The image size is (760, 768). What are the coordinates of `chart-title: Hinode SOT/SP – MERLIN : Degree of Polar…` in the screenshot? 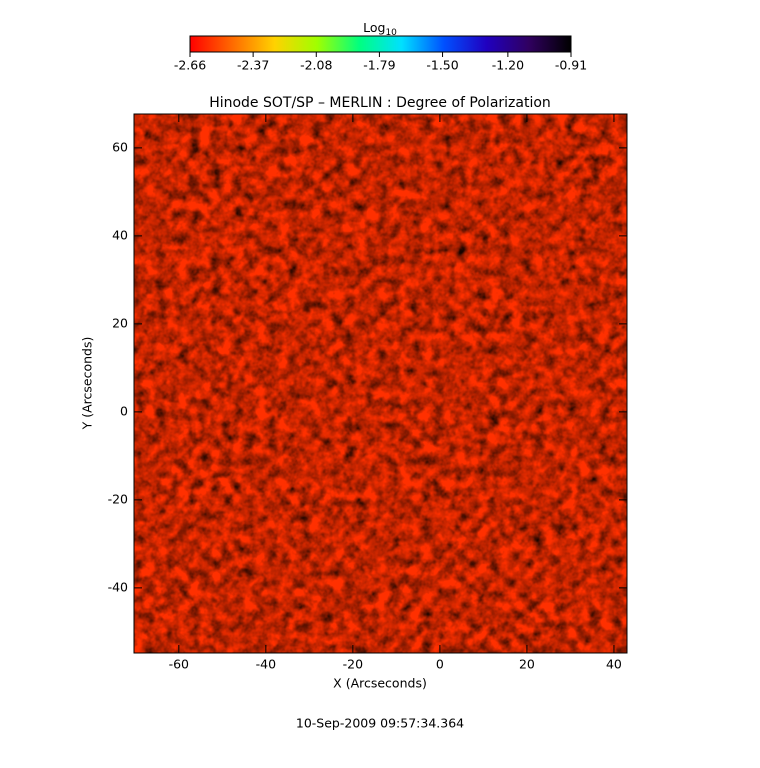 It's located at (380, 103).